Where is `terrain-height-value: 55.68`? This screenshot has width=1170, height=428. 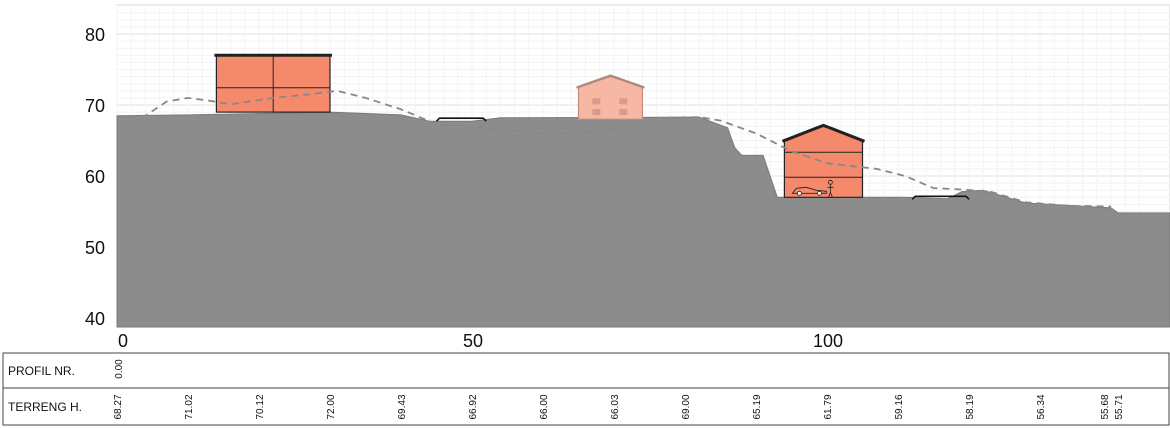 terrain-height-value: 55.68 is located at coordinates (1105, 406).